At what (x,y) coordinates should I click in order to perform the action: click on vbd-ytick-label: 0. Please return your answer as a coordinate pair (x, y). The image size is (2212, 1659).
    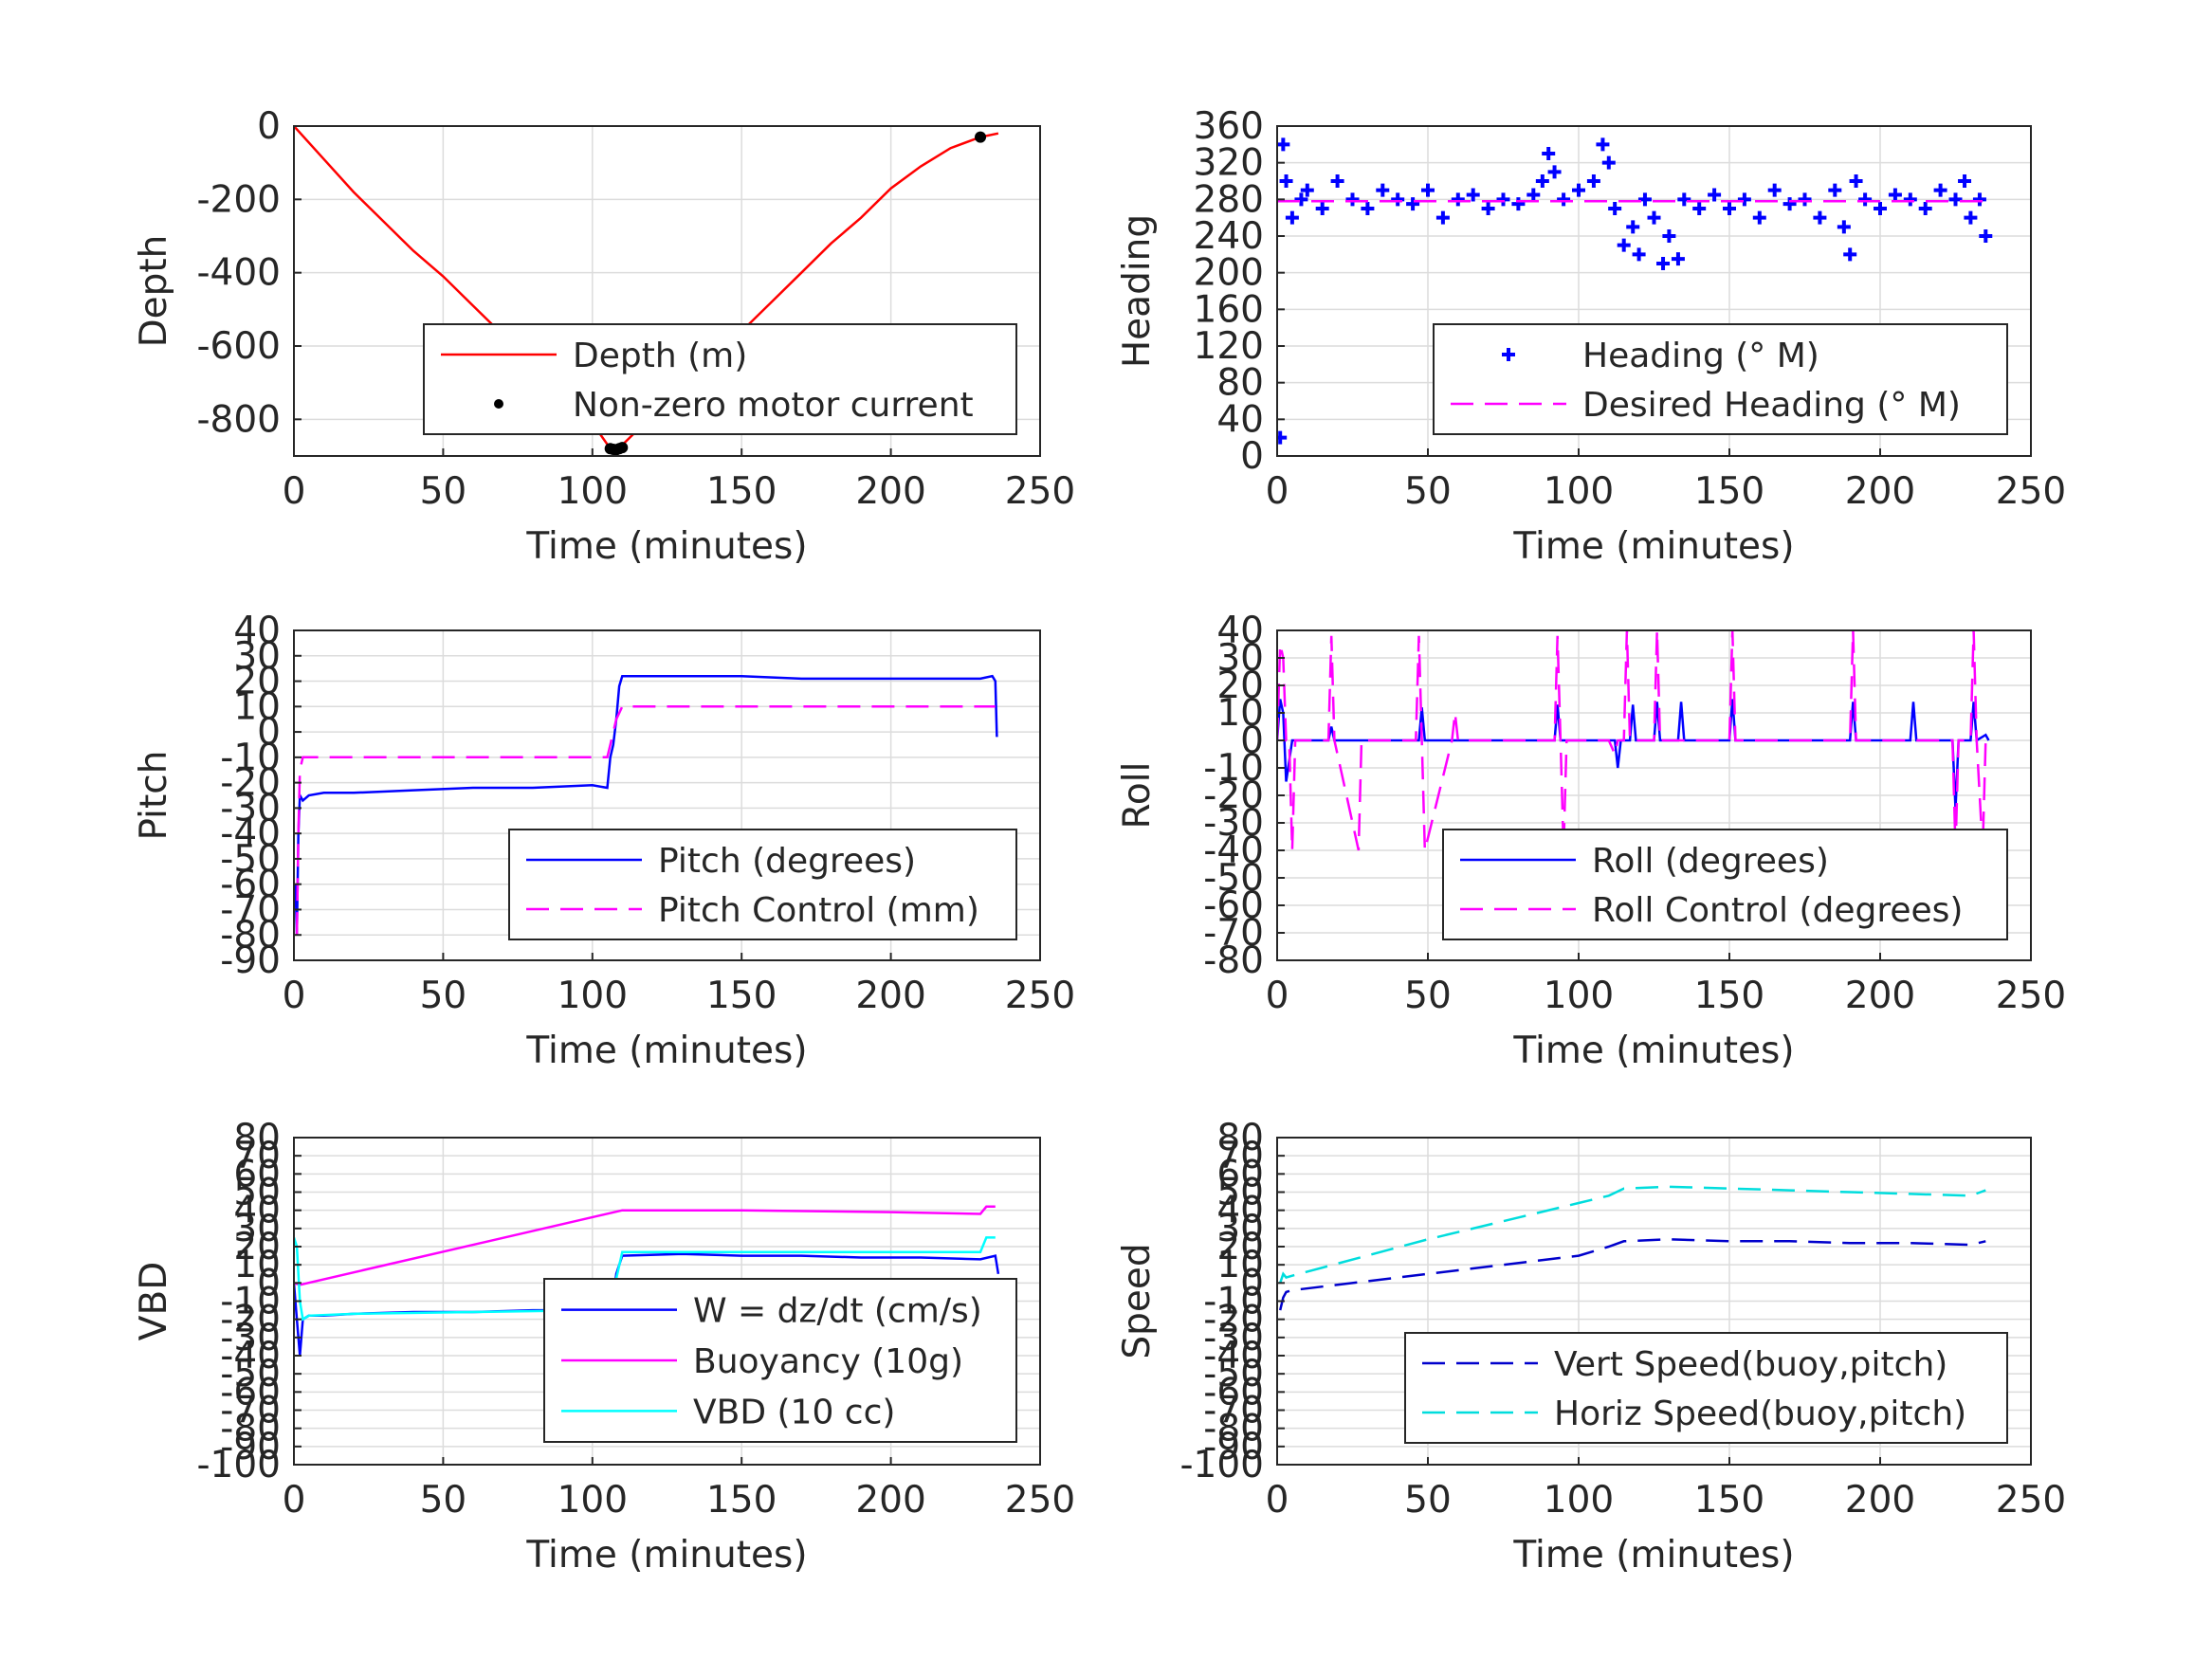
    Looking at the image, I should click on (269, 1283).